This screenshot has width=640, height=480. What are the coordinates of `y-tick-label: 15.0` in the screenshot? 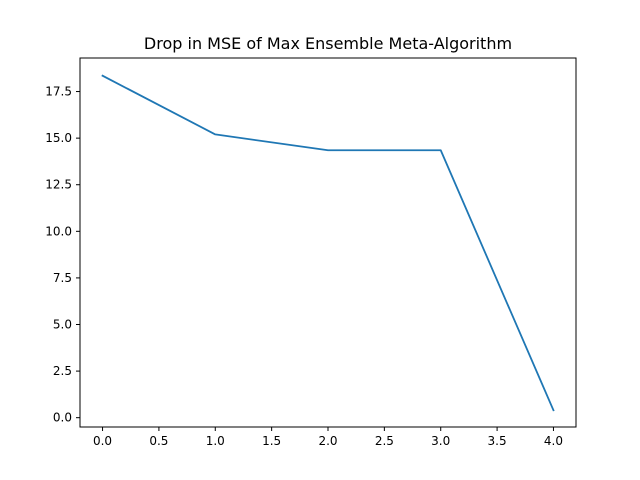 It's located at (58, 138).